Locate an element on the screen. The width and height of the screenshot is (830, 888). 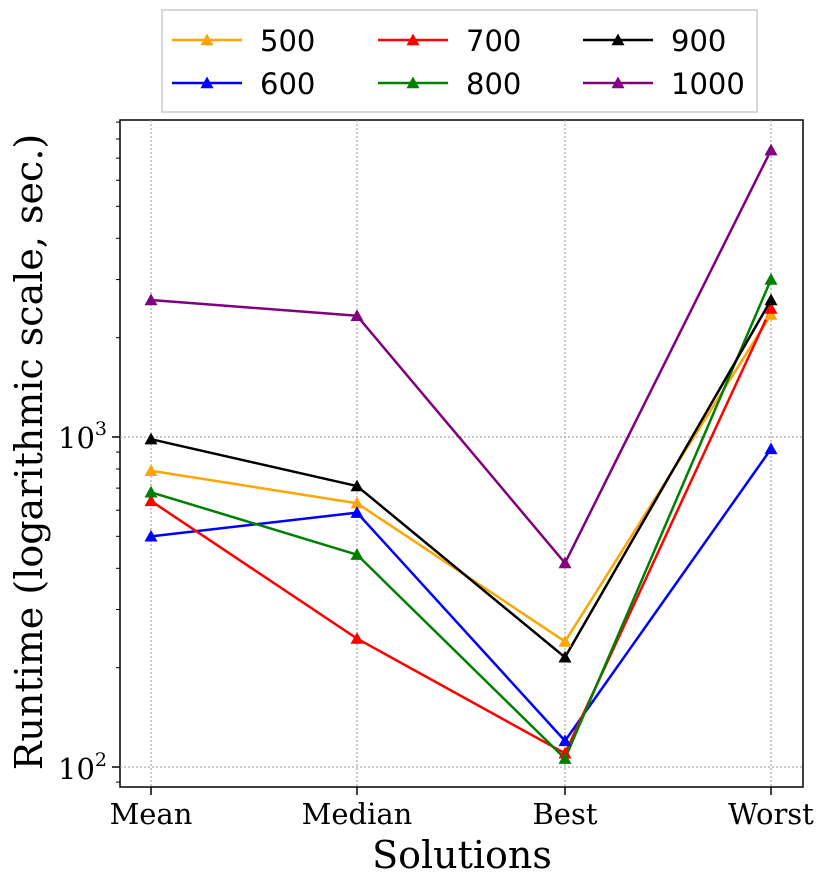
marker-1000-mean is located at coordinates (151, 299).